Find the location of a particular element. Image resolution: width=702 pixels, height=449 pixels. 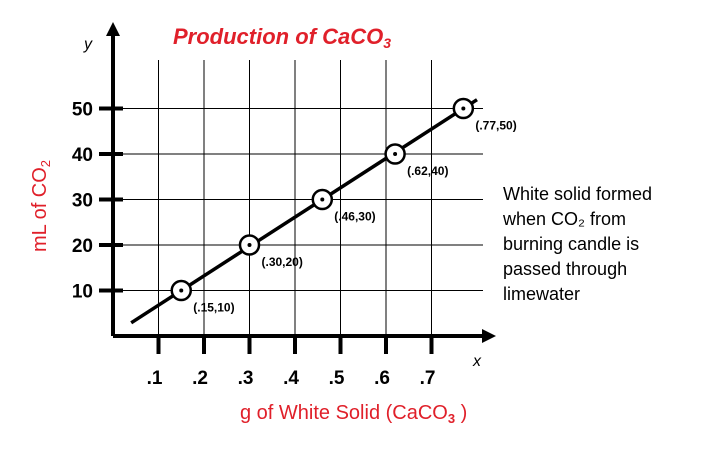

x-tick-label: .1 is located at coordinates (155, 378).